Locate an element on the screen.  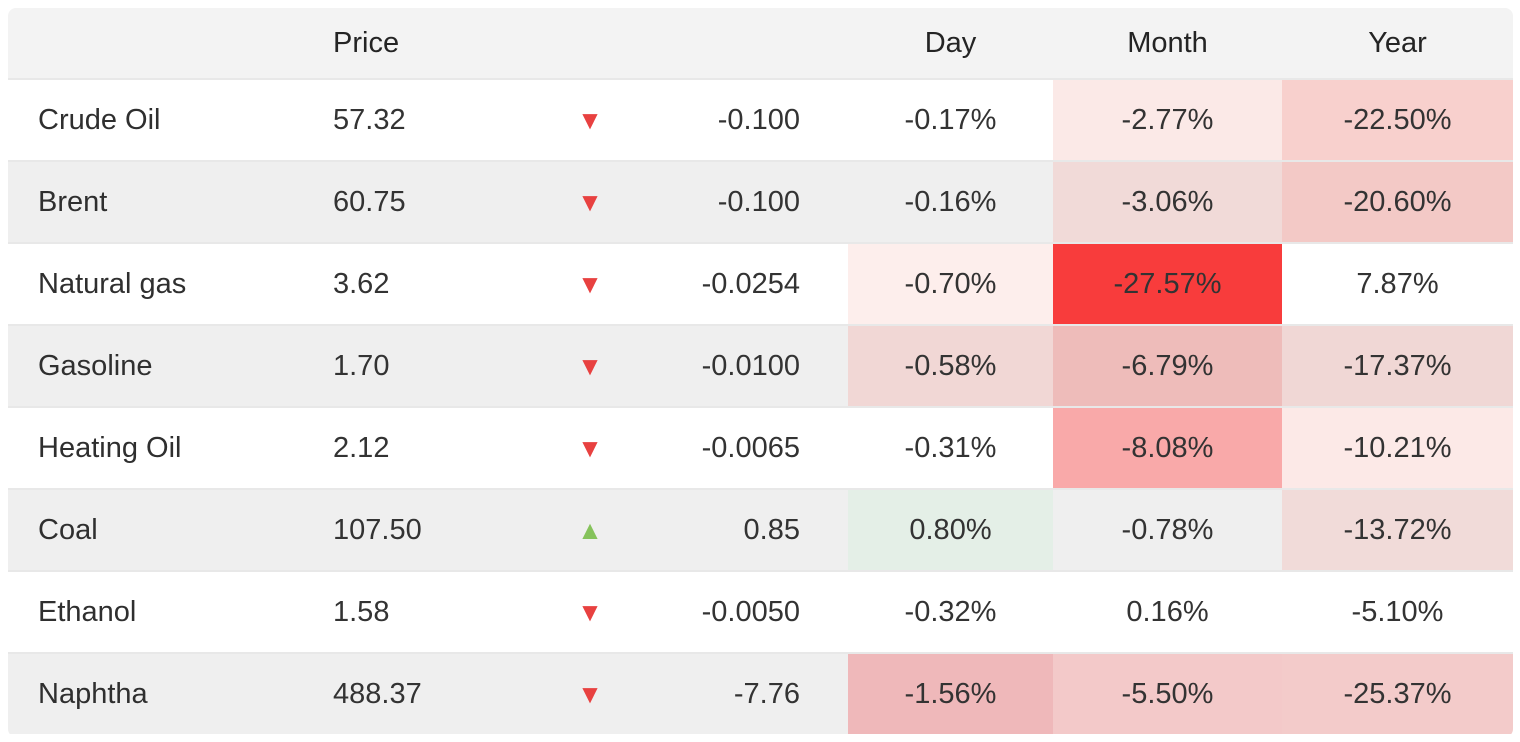
month-percent-cell: -27.57% is located at coordinates (1167, 283).